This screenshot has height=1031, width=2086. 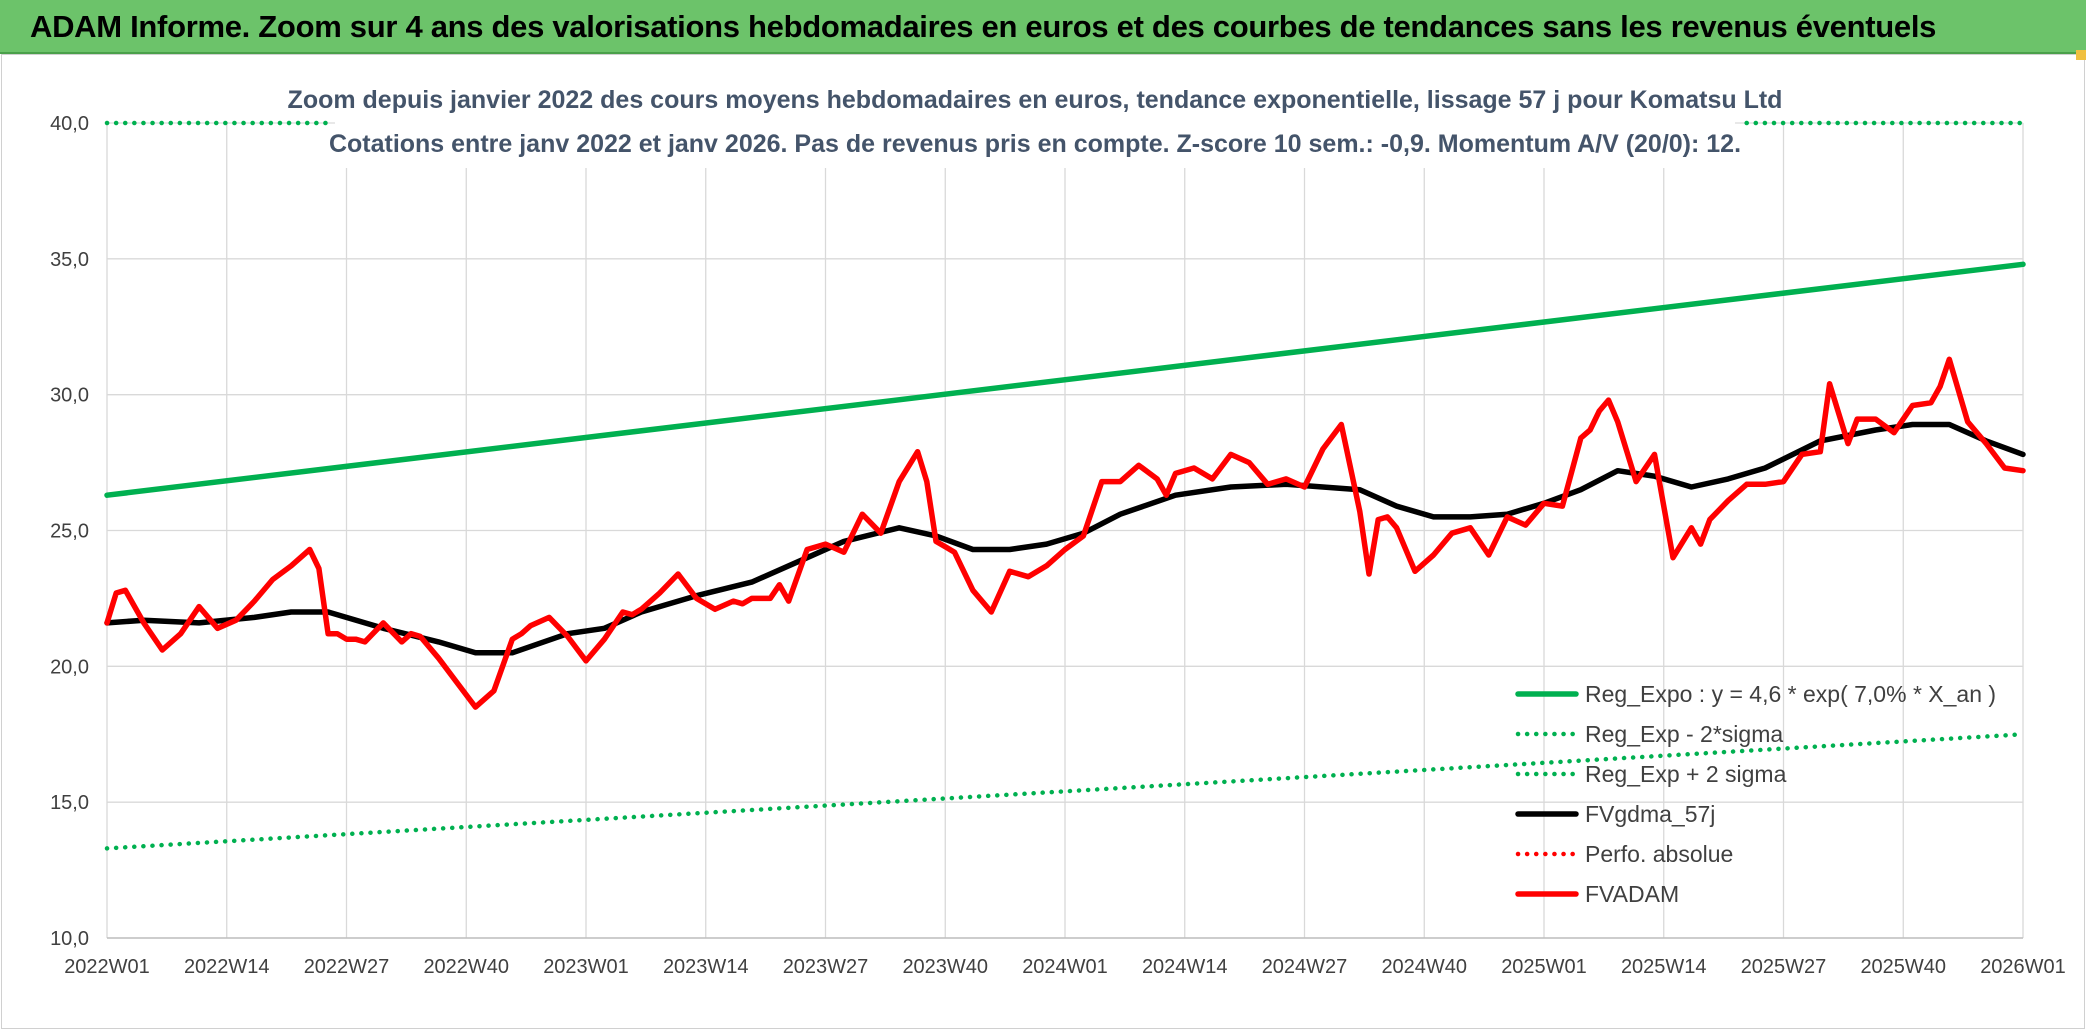 What do you see at coordinates (1790, 694) in the screenshot?
I see `legend-label: Reg_Expo : y = 4,6 * exp( 7,0% * X_an )` at bounding box center [1790, 694].